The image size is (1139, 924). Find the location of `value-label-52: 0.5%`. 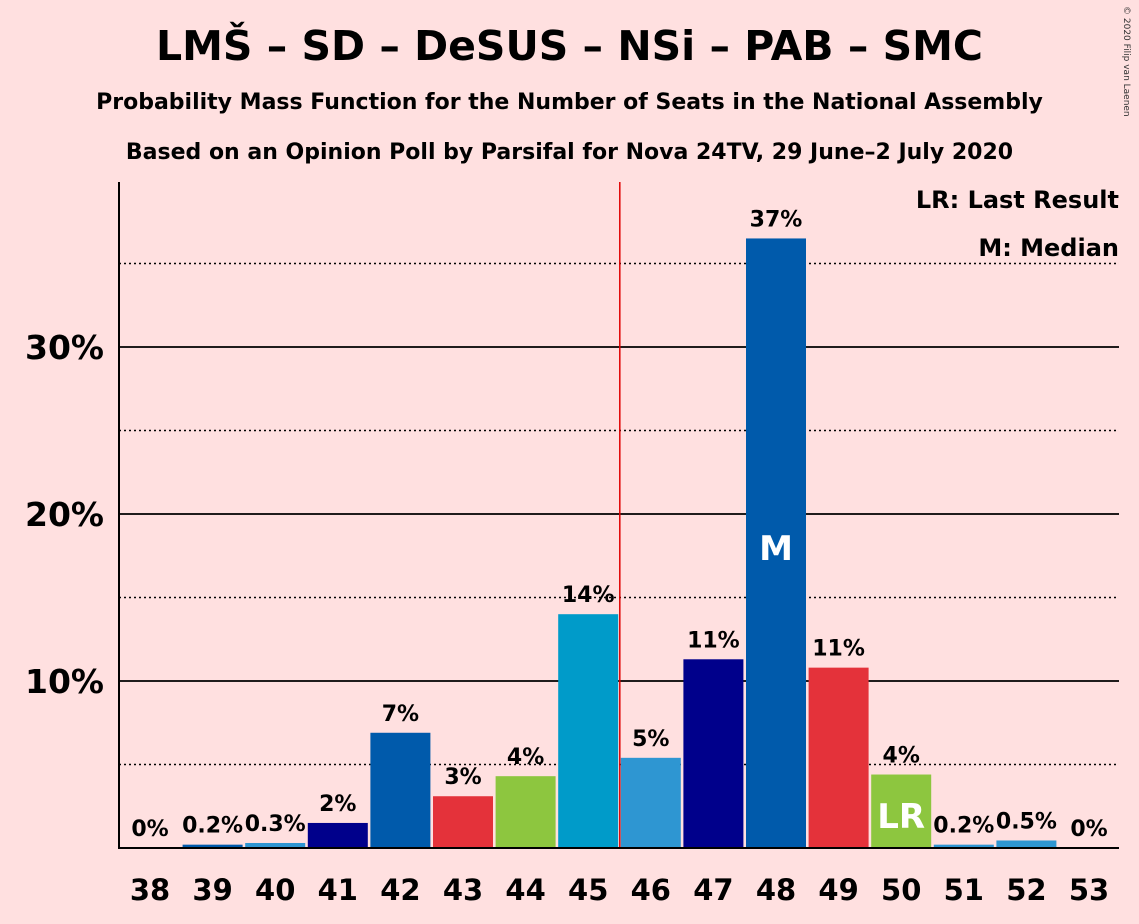

value-label-52: 0.5% is located at coordinates (1026, 821).